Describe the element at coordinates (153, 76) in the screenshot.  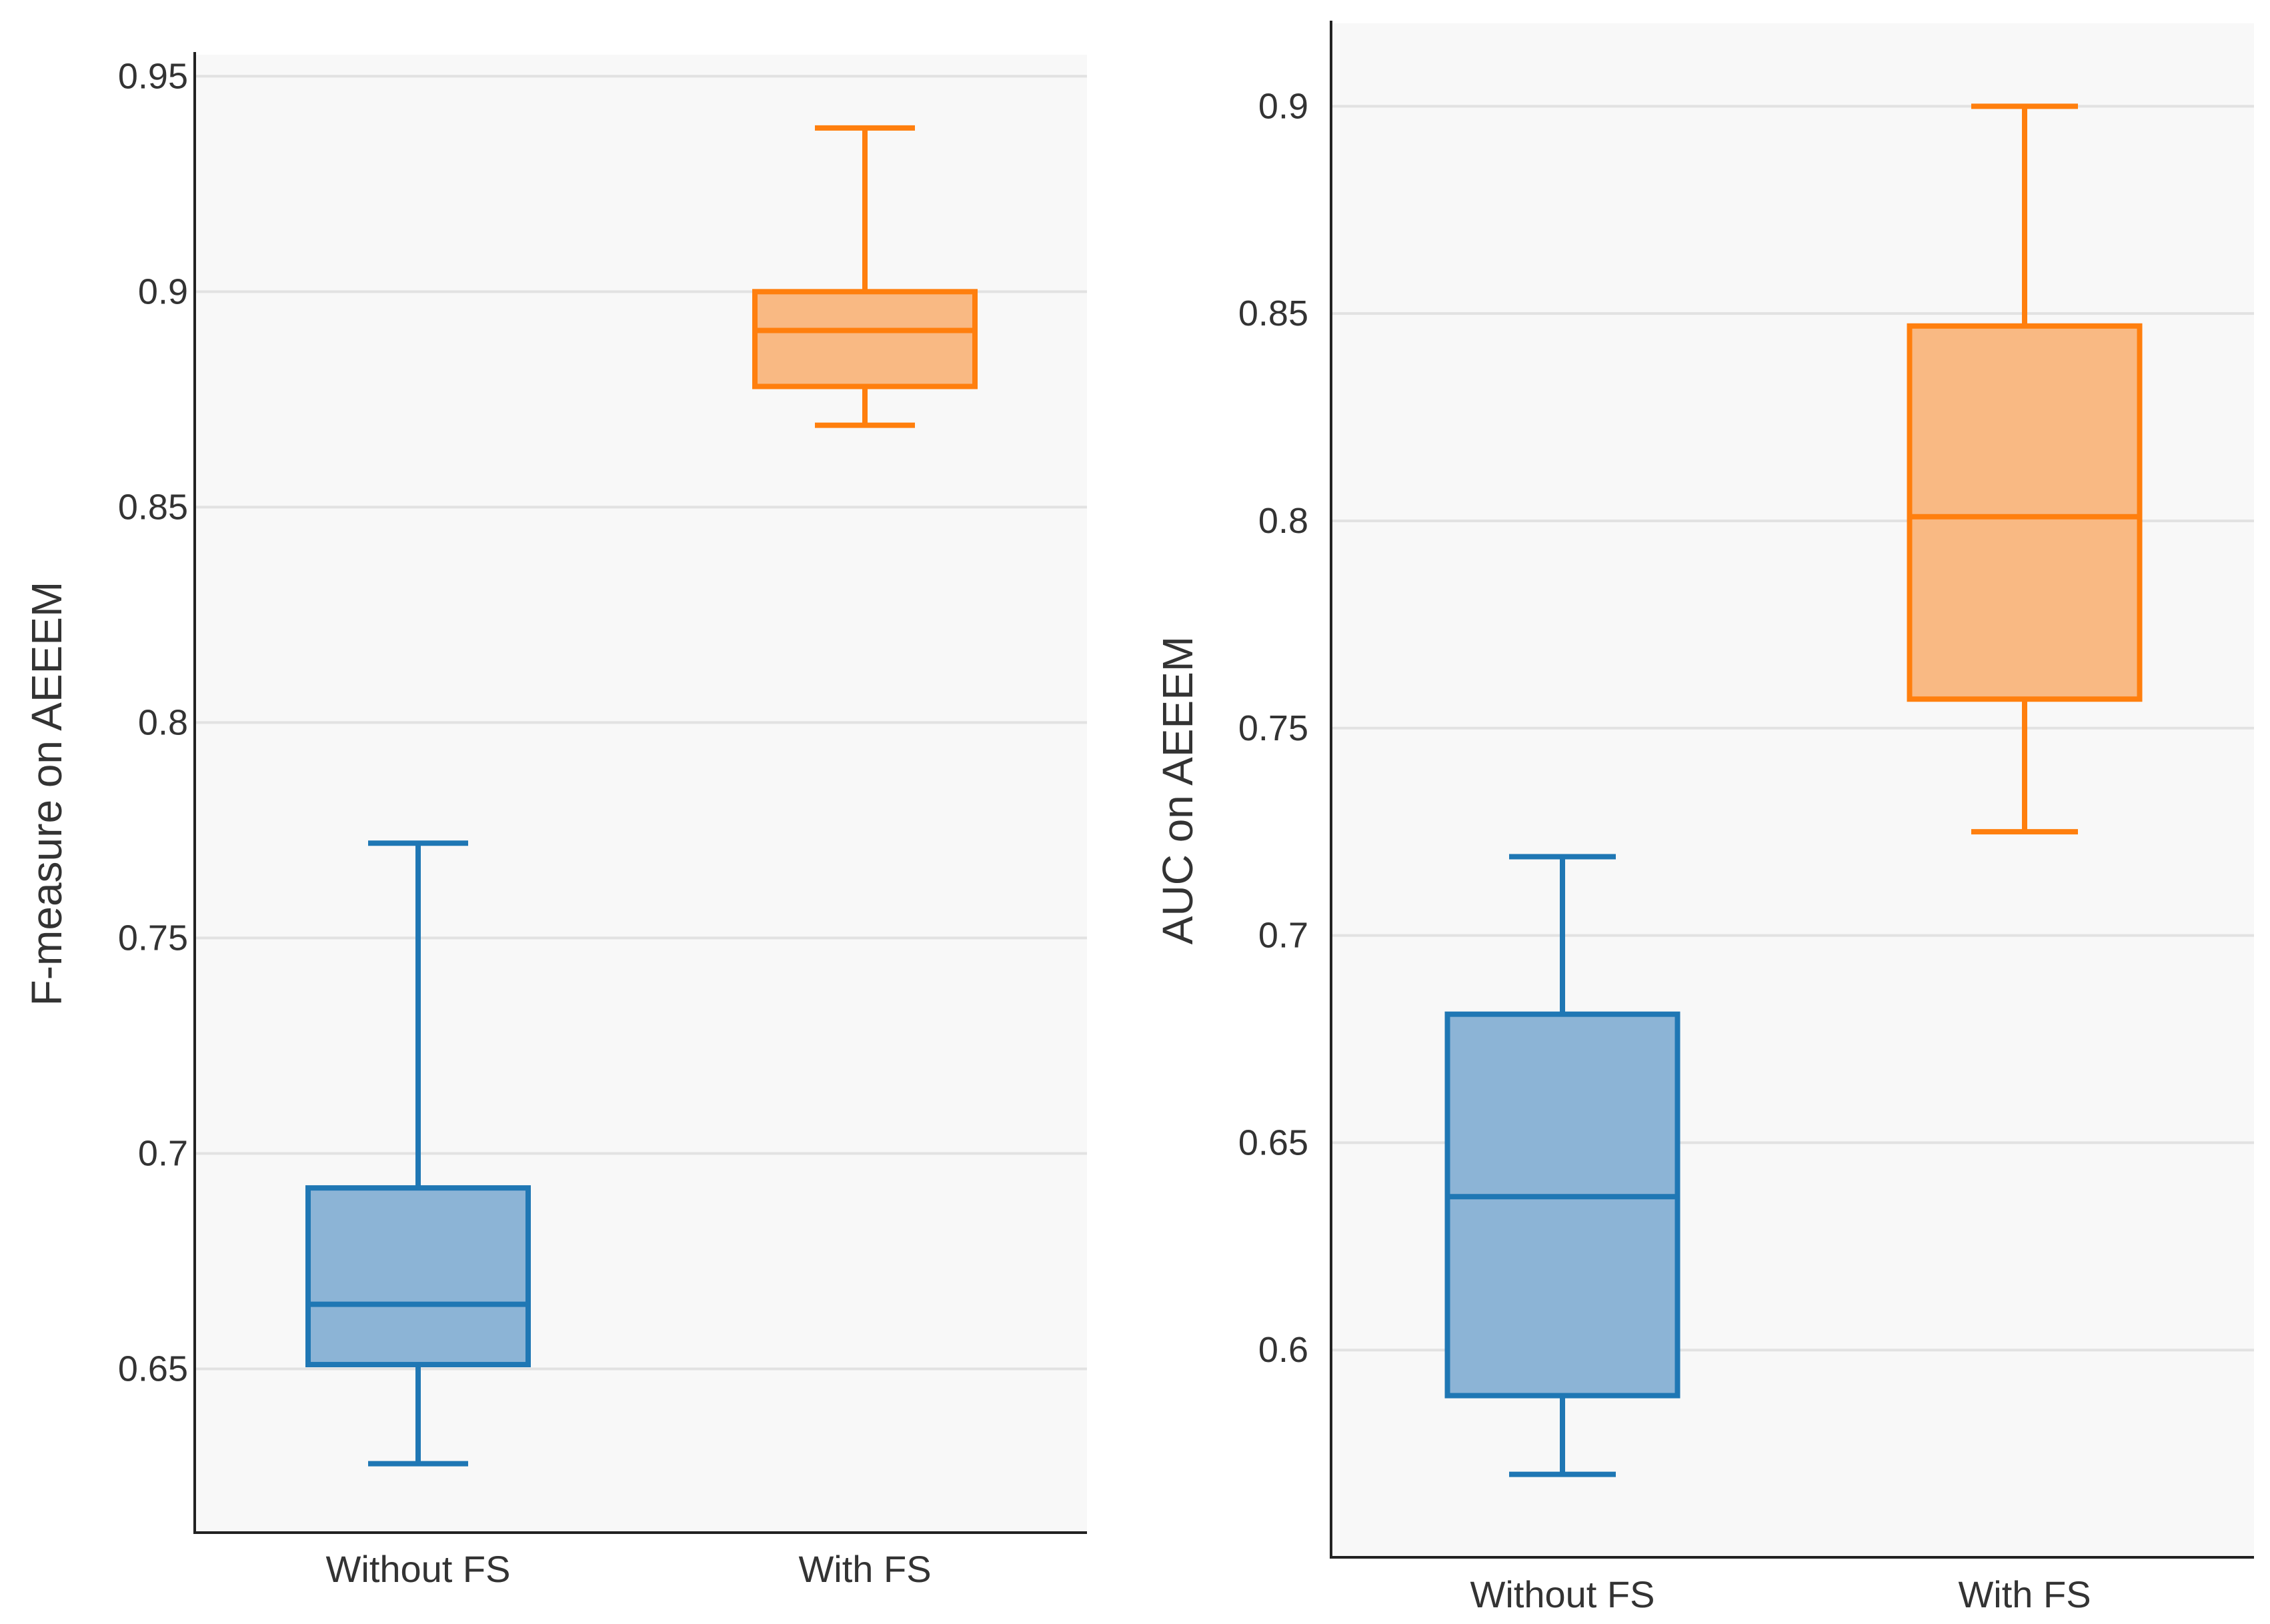
I see `y-tick-label: 0.95` at that location.